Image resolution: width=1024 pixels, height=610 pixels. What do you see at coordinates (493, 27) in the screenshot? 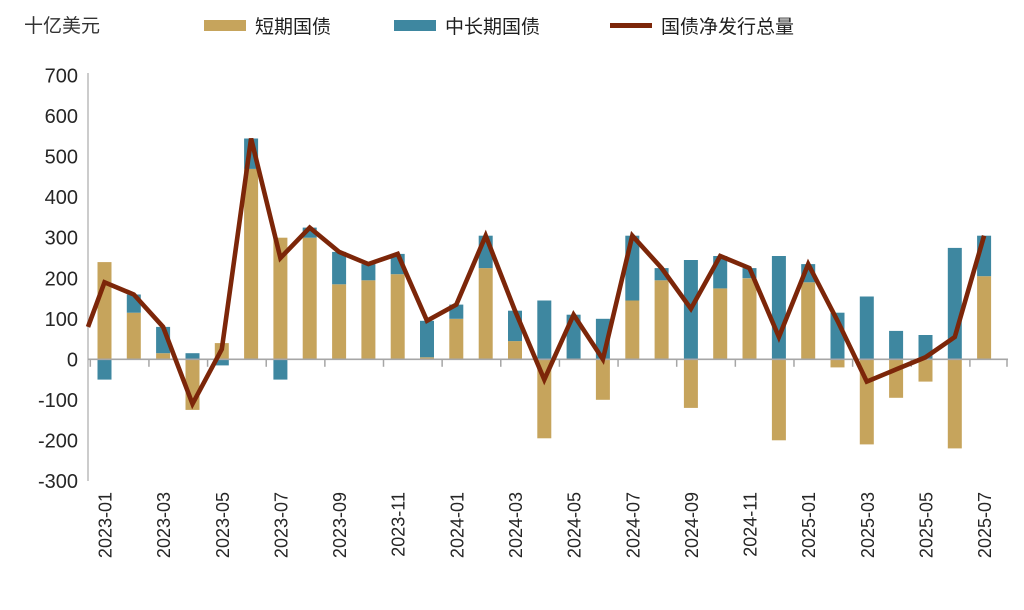
I see `legend-label: 中长期国债` at bounding box center [493, 27].